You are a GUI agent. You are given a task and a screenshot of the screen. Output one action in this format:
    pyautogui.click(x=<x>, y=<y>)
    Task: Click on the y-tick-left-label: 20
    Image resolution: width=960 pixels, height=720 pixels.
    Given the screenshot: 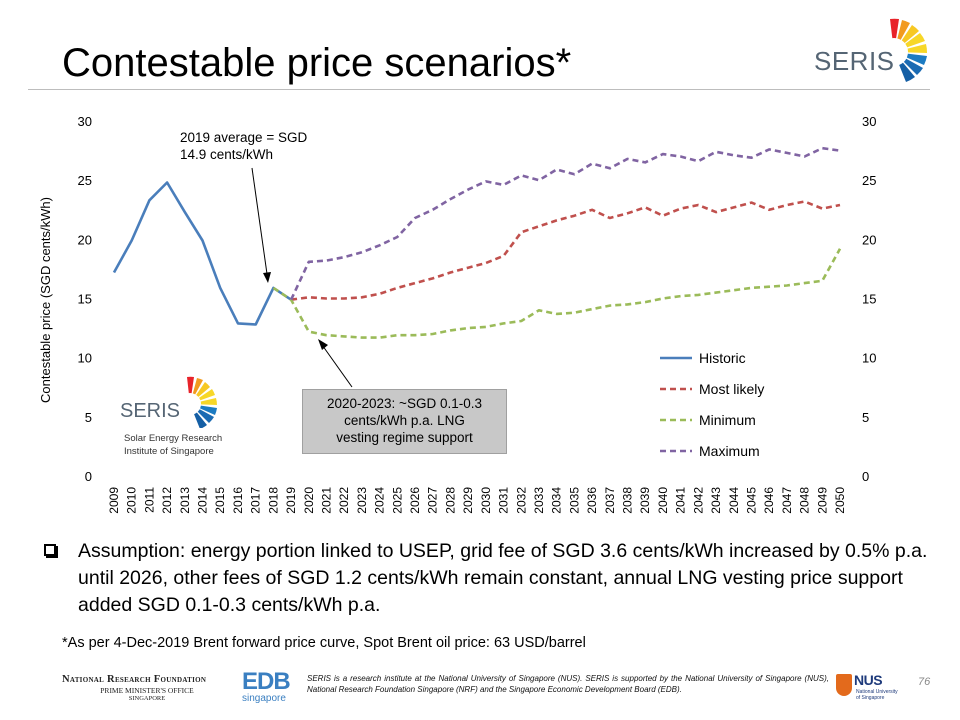 What is the action you would take?
    pyautogui.click(x=85, y=239)
    